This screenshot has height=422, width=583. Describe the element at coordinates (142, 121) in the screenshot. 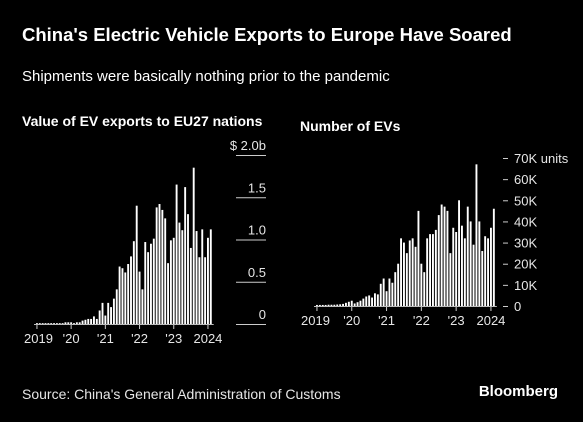

I see `panel-title-value: Value of EV exports to EU27 nations` at that location.